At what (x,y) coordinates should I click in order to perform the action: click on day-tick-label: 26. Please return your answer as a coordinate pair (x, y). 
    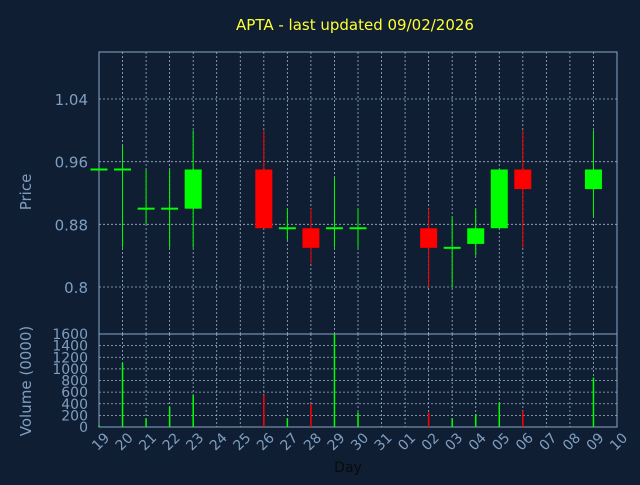
    Looking at the image, I should click on (266, 442).